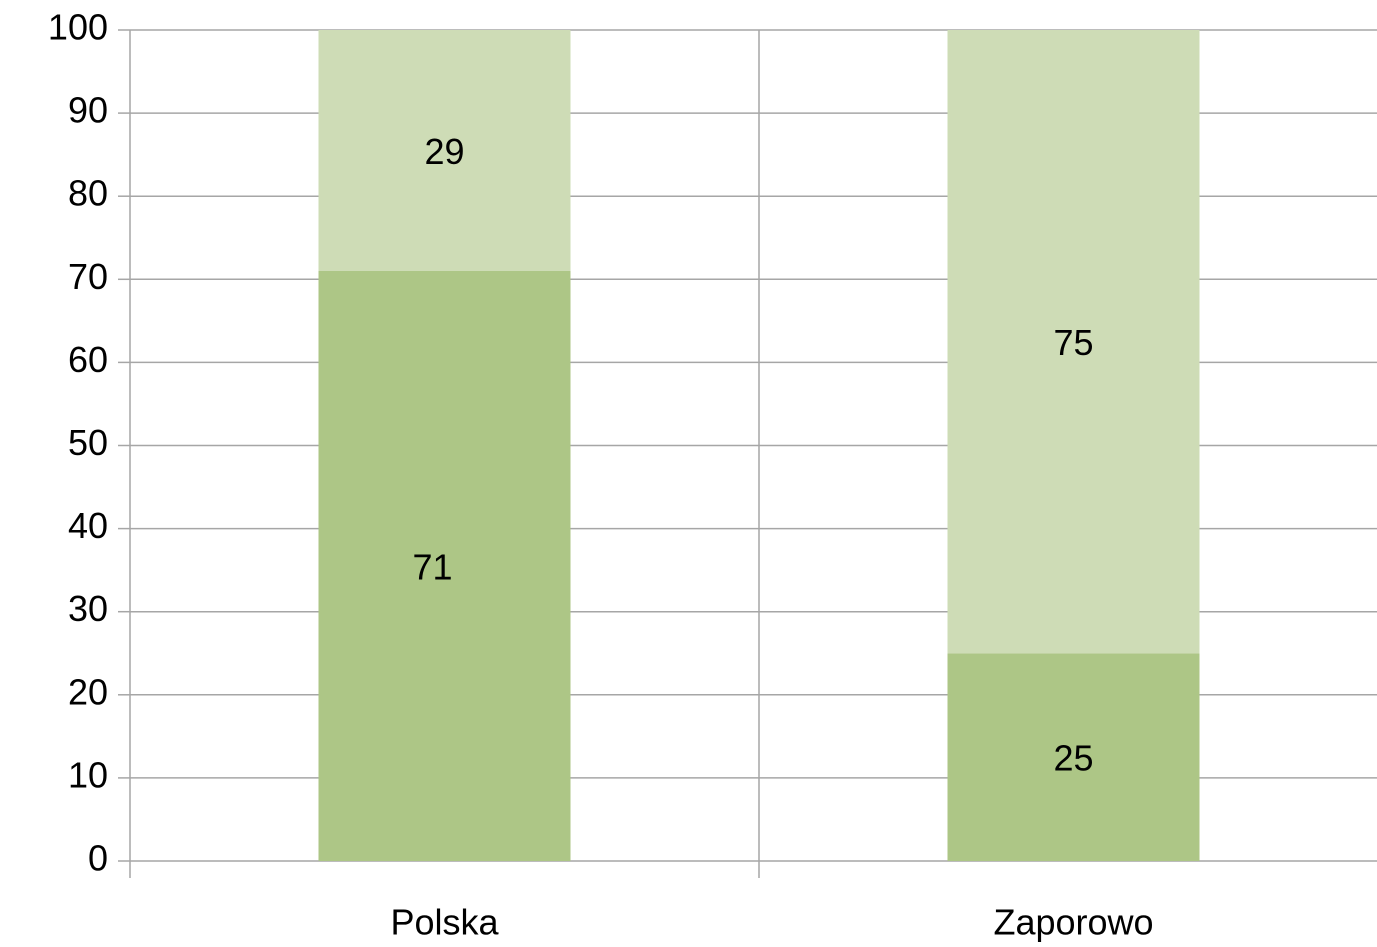 The height and width of the screenshot is (947, 1377). I want to click on y-tick-label: 80, so click(88, 193).